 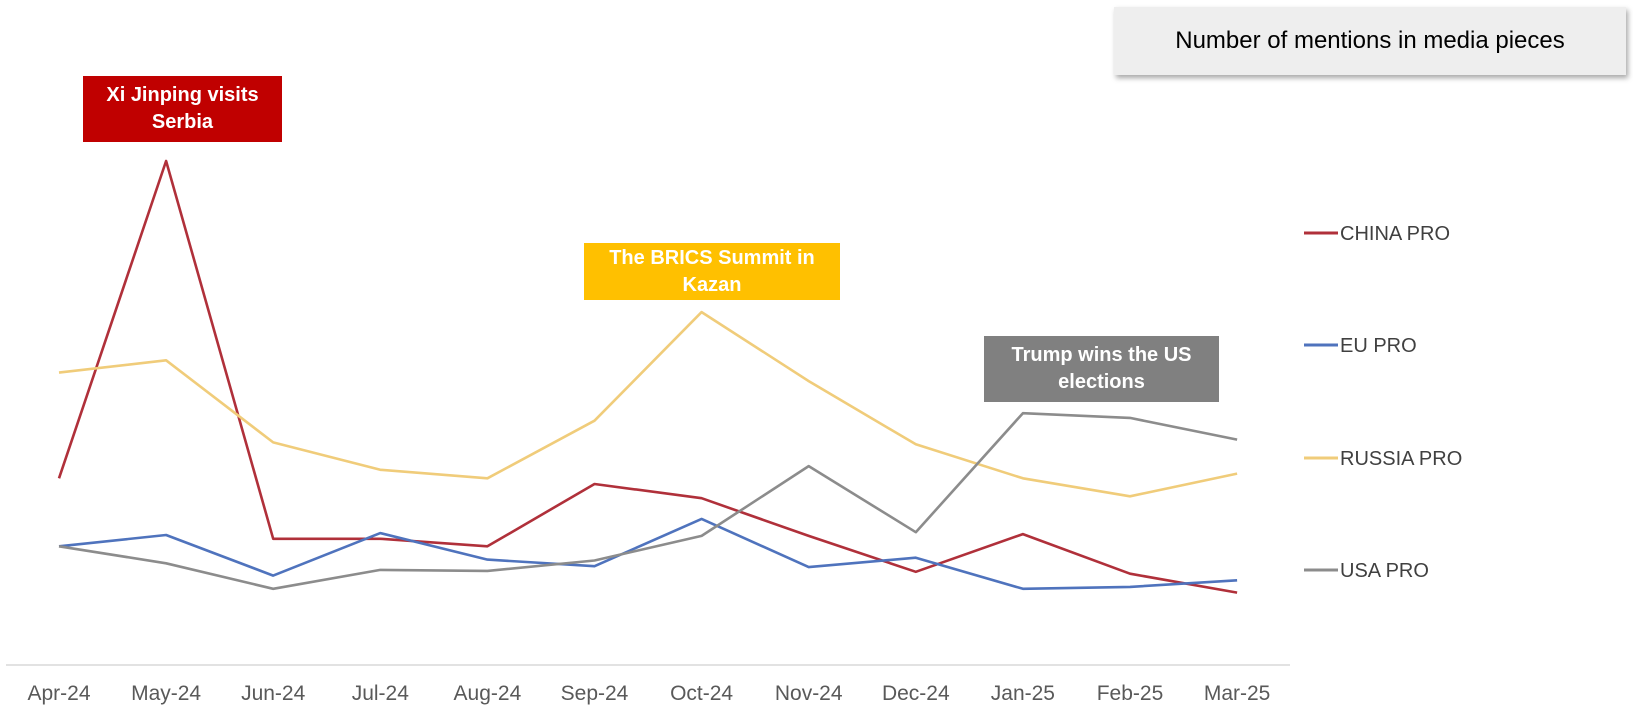 I want to click on x-tick-label: Nov-24, so click(x=809, y=693).